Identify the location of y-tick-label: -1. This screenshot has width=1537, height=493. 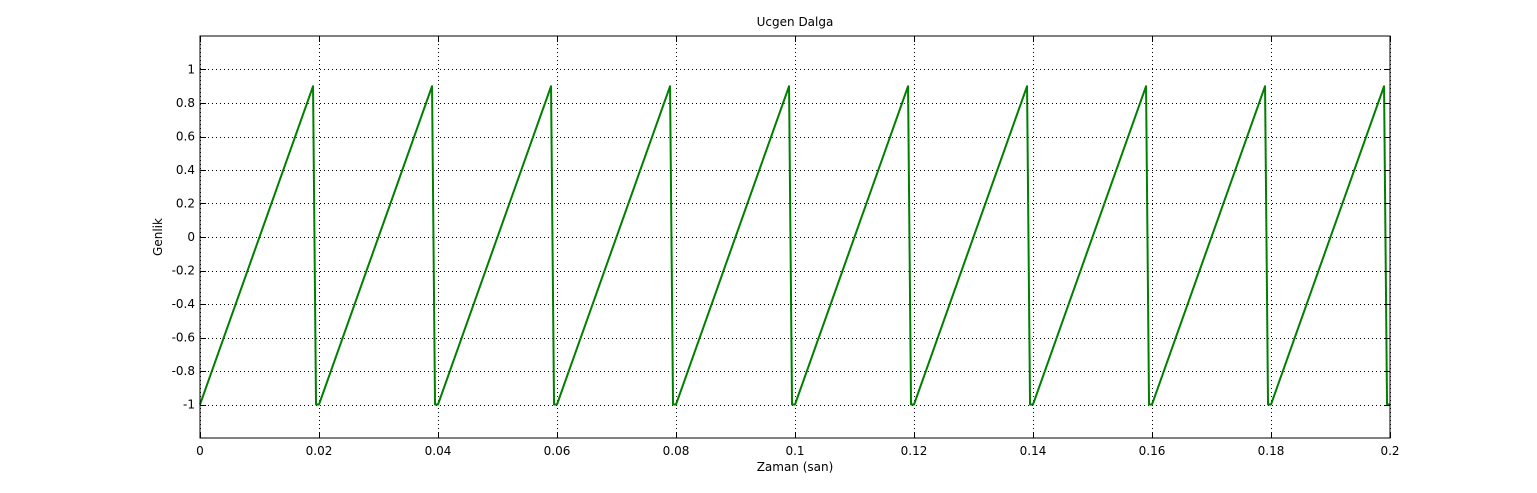
(189, 405).